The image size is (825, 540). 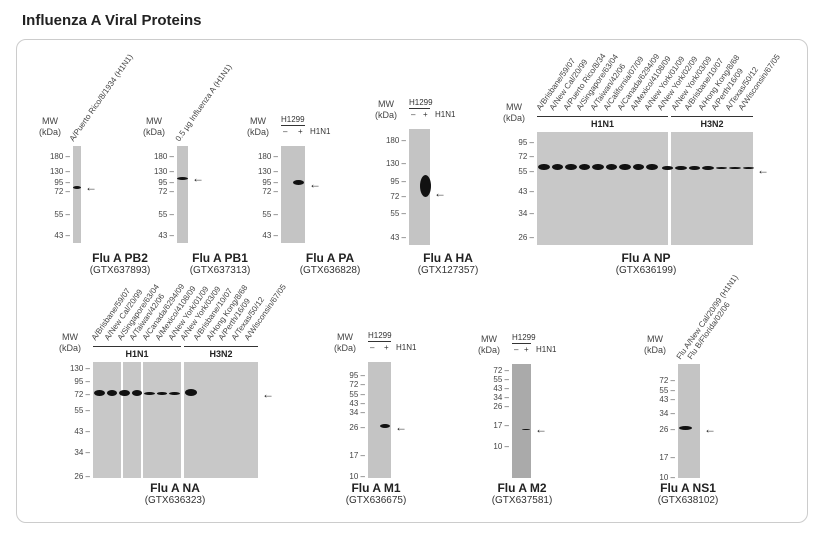 What do you see at coordinates (448, 258) in the screenshot?
I see `panel-title: Flu A HA` at bounding box center [448, 258].